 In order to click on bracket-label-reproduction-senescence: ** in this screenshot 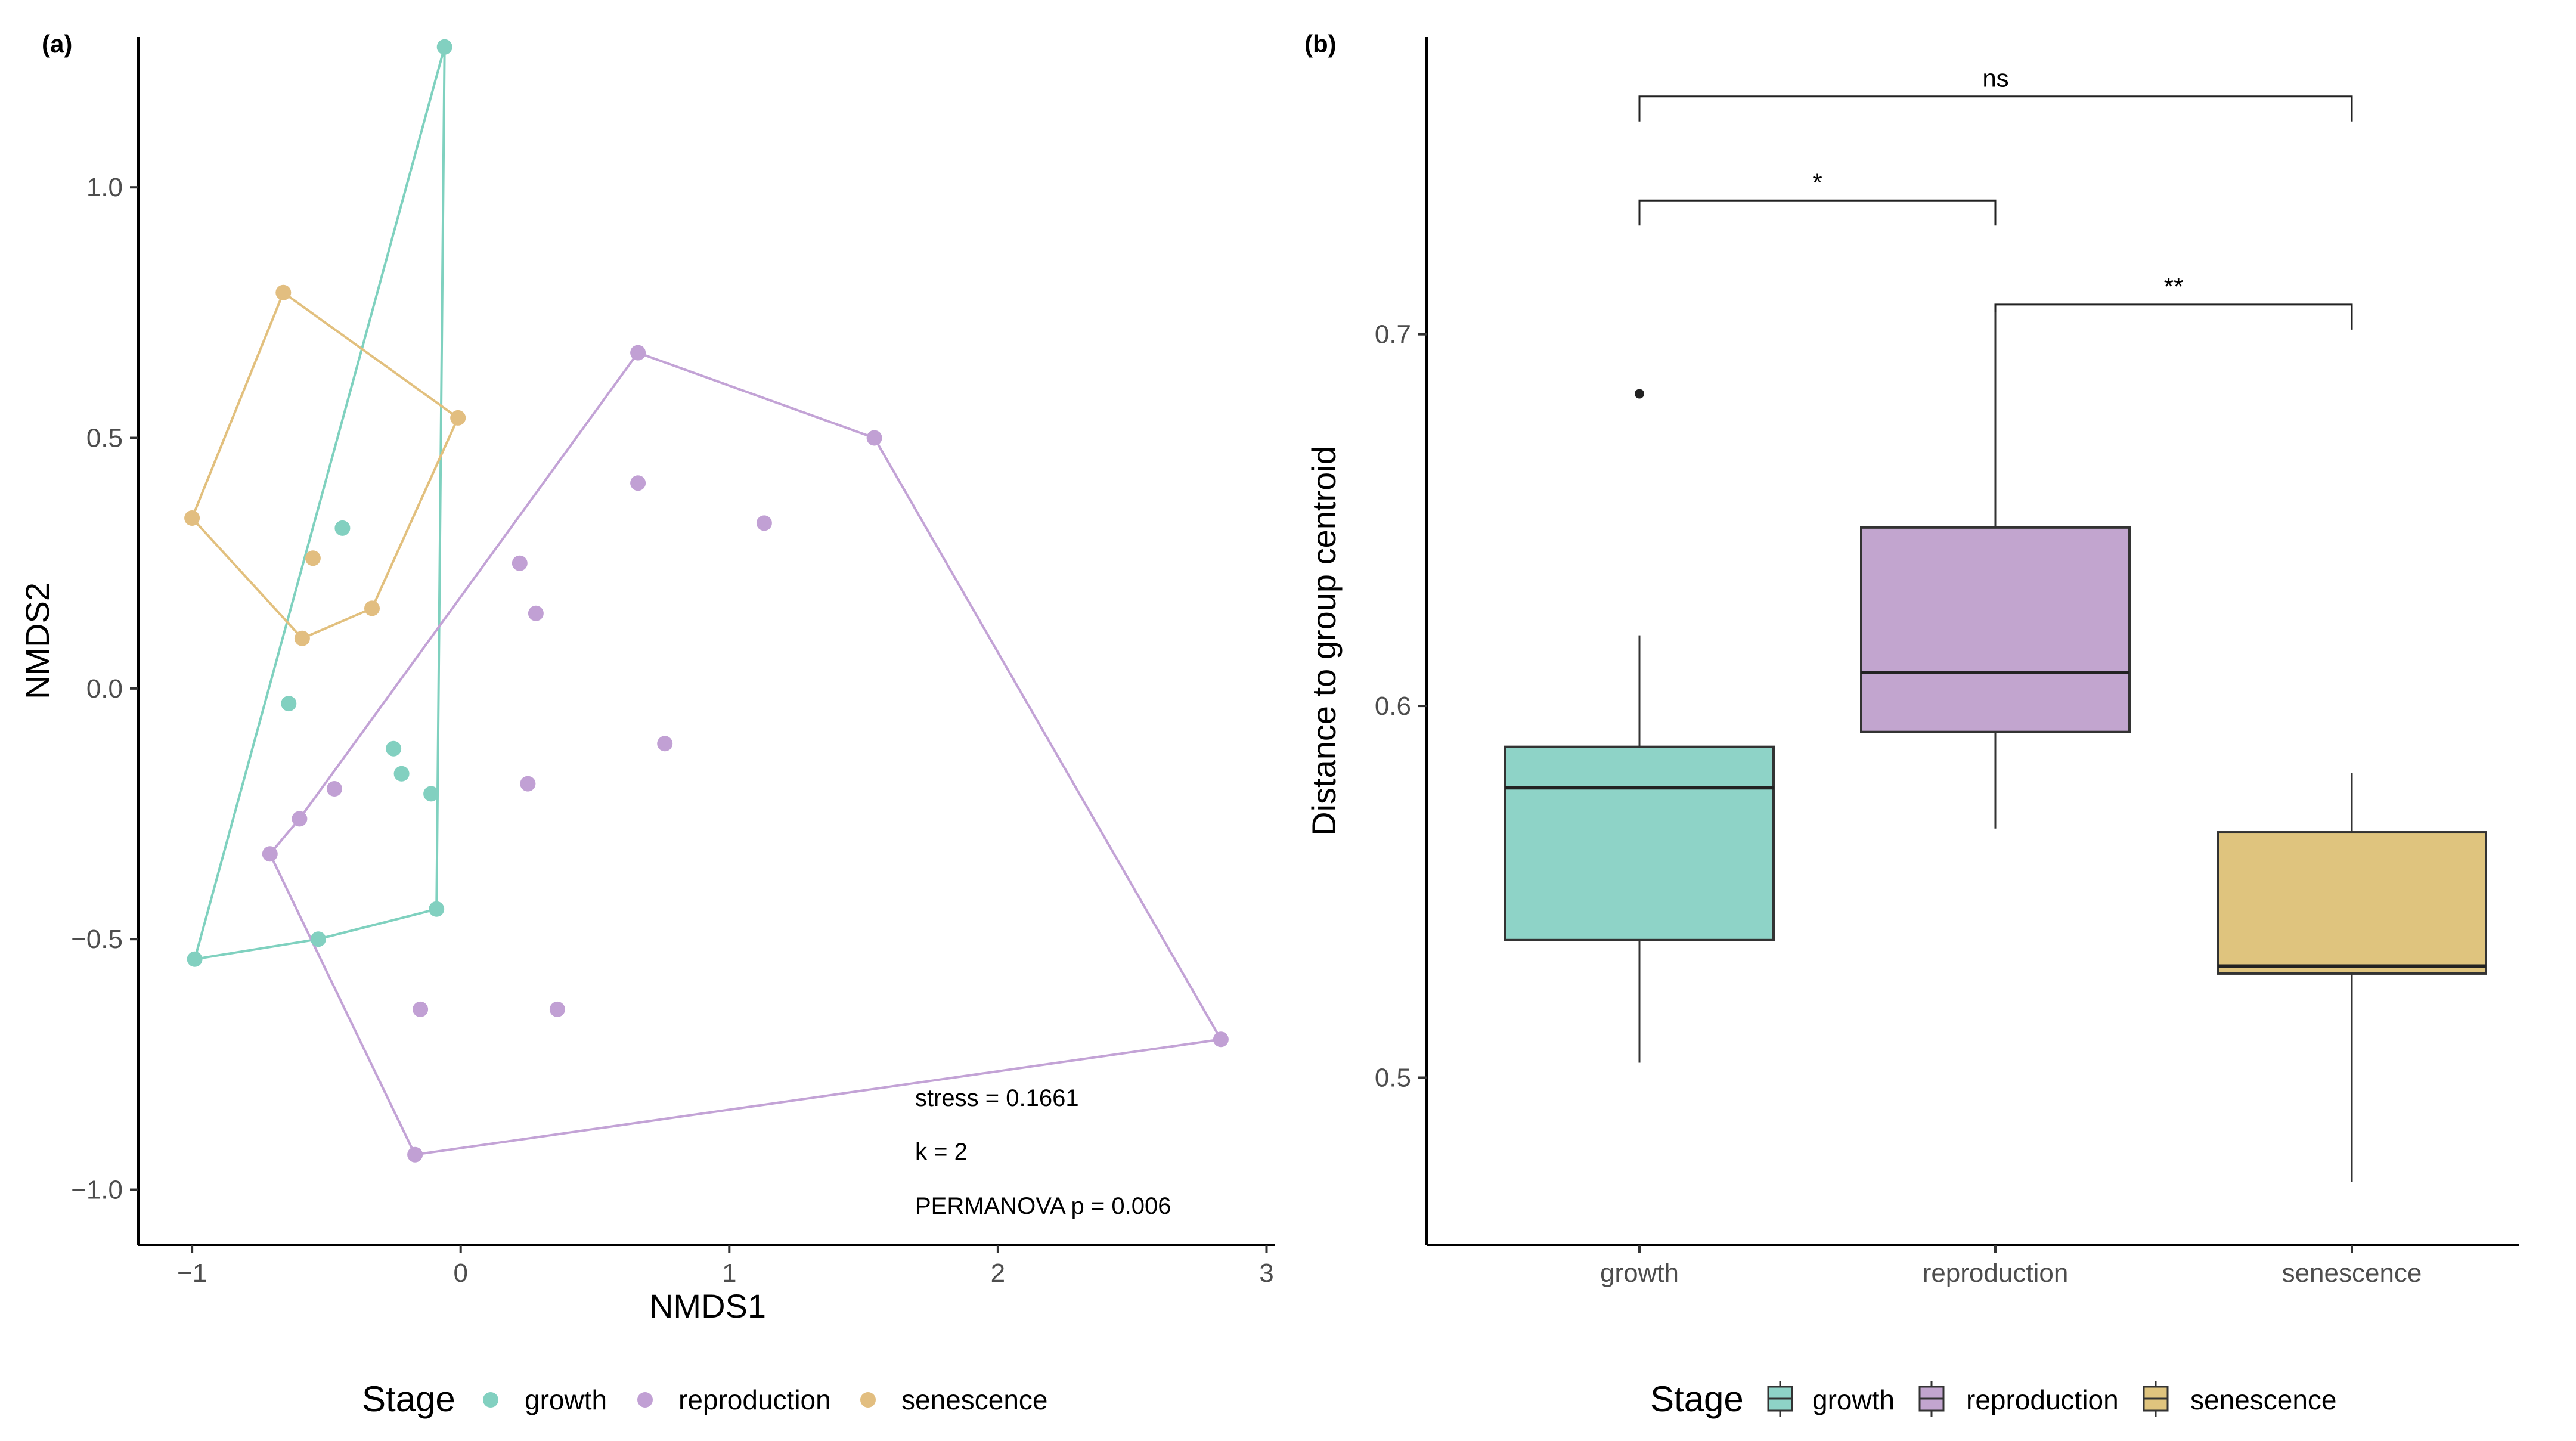, I will do `click(2174, 286)`.